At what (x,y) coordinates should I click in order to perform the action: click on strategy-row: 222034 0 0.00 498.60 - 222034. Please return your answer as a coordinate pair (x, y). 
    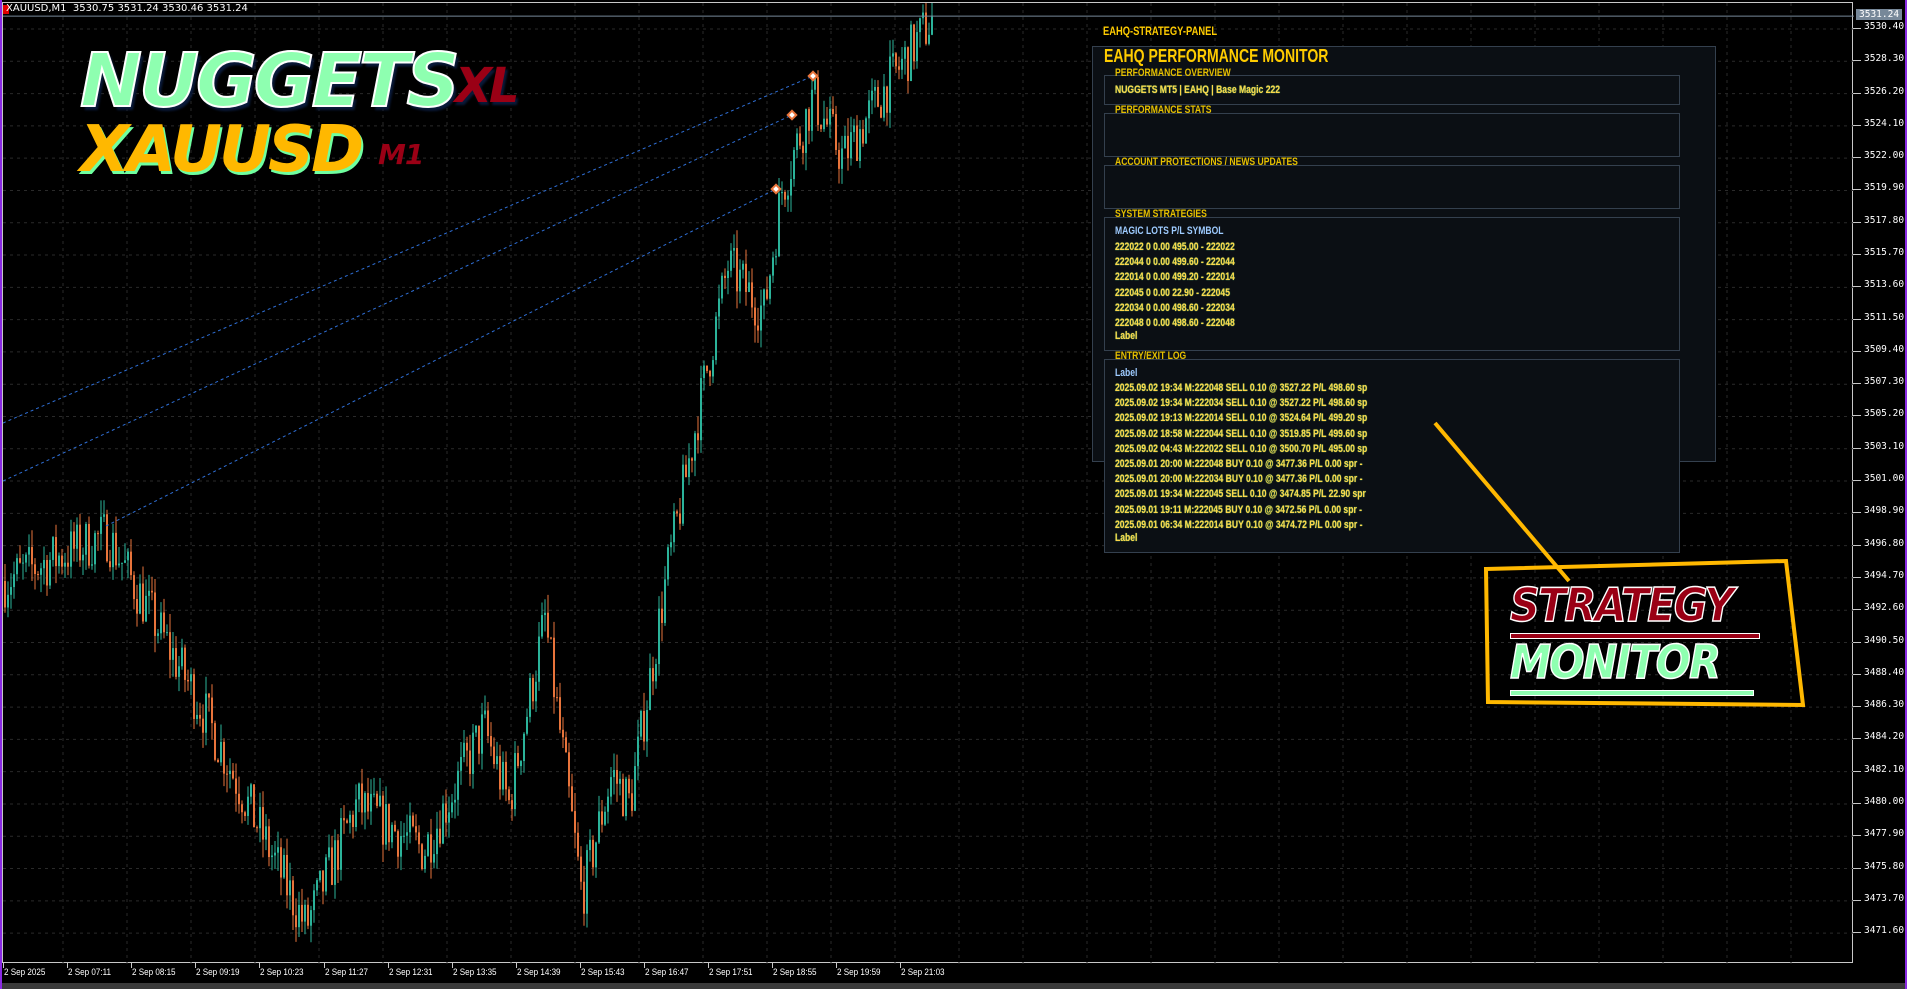
    Looking at the image, I should click on (1175, 307).